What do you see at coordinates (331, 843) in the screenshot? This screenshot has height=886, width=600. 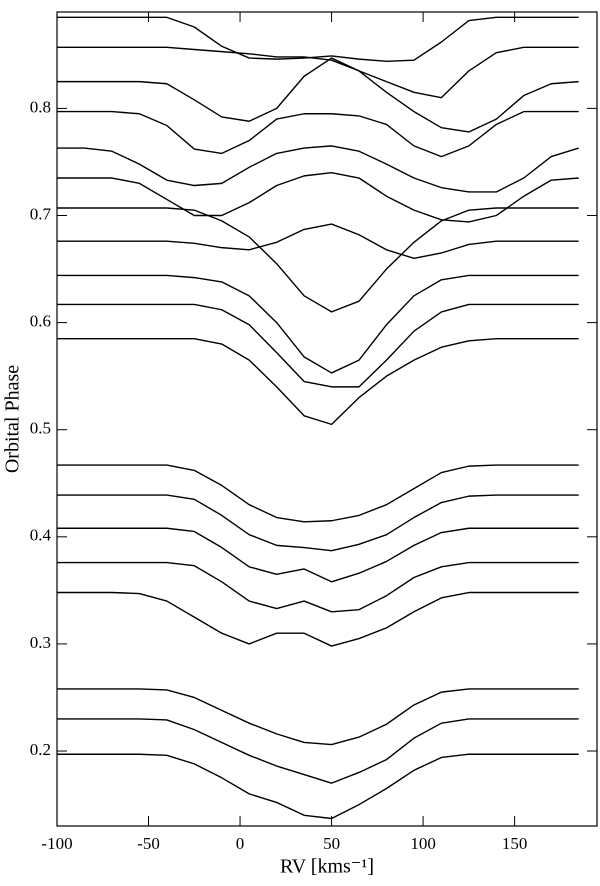 I see `x-tick-label: 50` at bounding box center [331, 843].